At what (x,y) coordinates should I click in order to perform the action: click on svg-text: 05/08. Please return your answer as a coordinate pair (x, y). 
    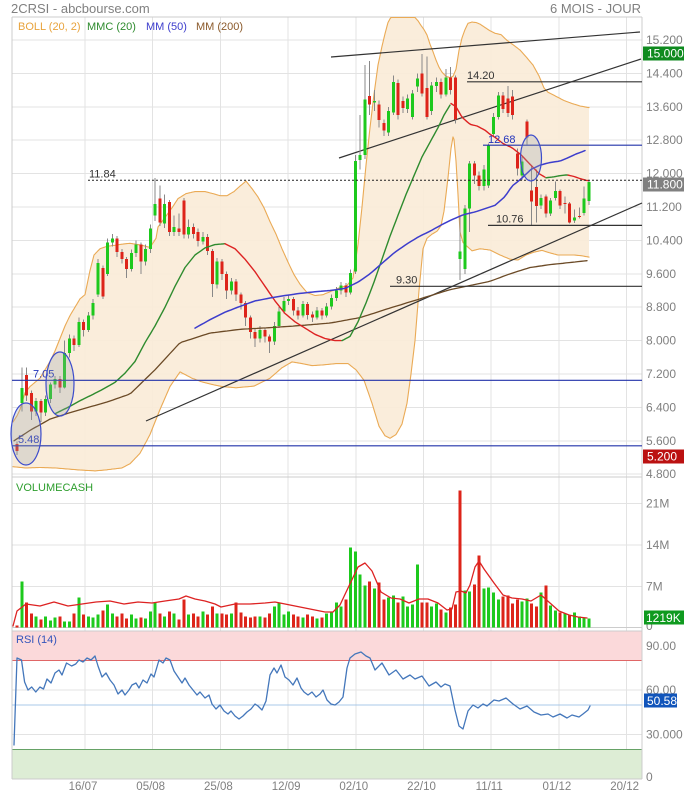
    Looking at the image, I should click on (150, 787).